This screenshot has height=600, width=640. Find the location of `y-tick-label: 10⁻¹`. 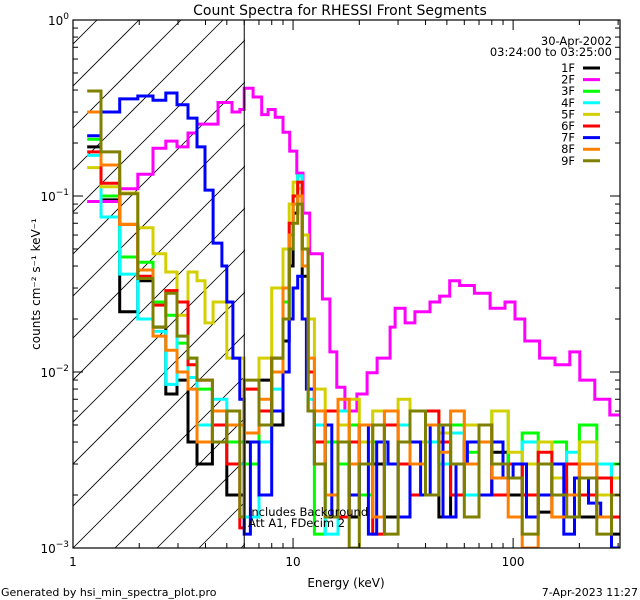

y-tick-label: 10⁻¹ is located at coordinates (54, 196).